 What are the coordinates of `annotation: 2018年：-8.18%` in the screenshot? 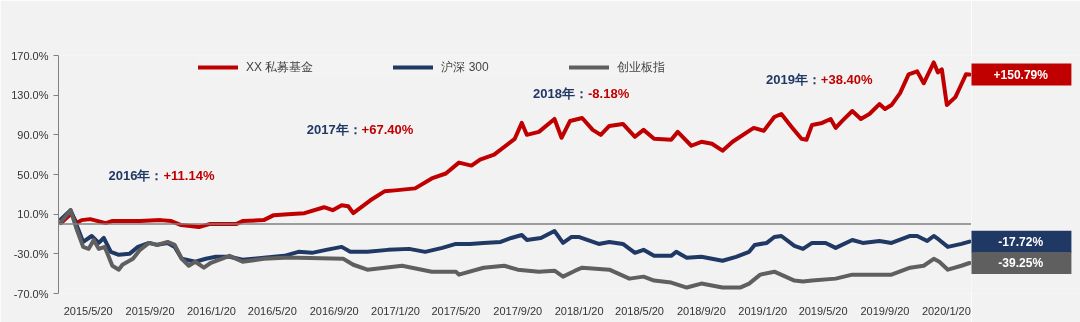 It's located at (581, 94).